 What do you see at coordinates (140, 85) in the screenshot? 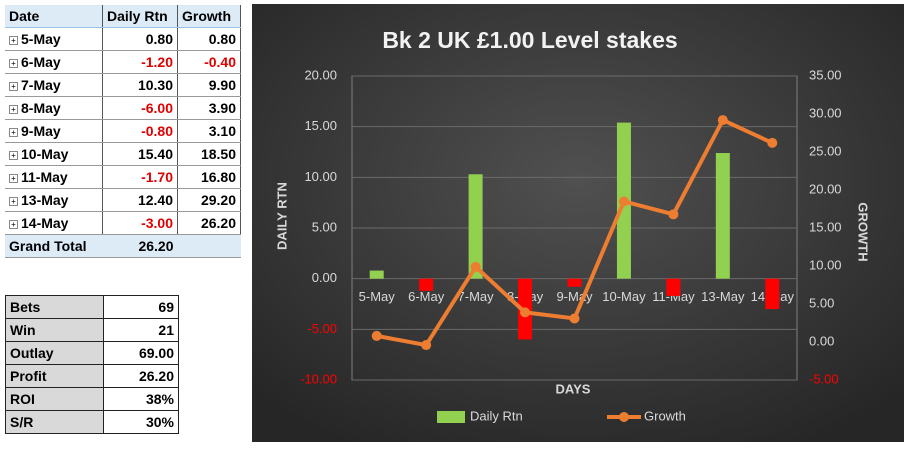
I see `table-cell: 10.30` at bounding box center [140, 85].